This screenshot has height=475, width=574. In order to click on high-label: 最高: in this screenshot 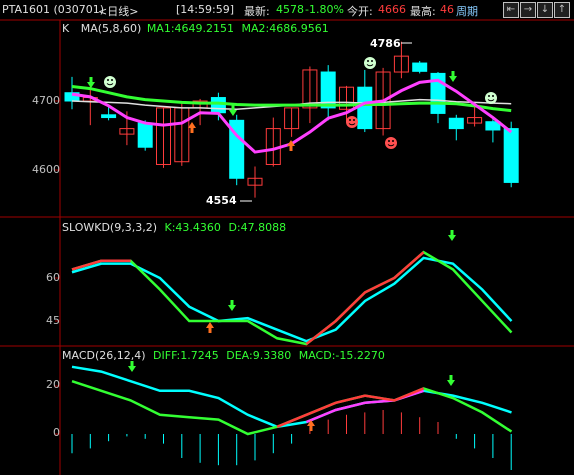, I will do `click(423, 11)`.